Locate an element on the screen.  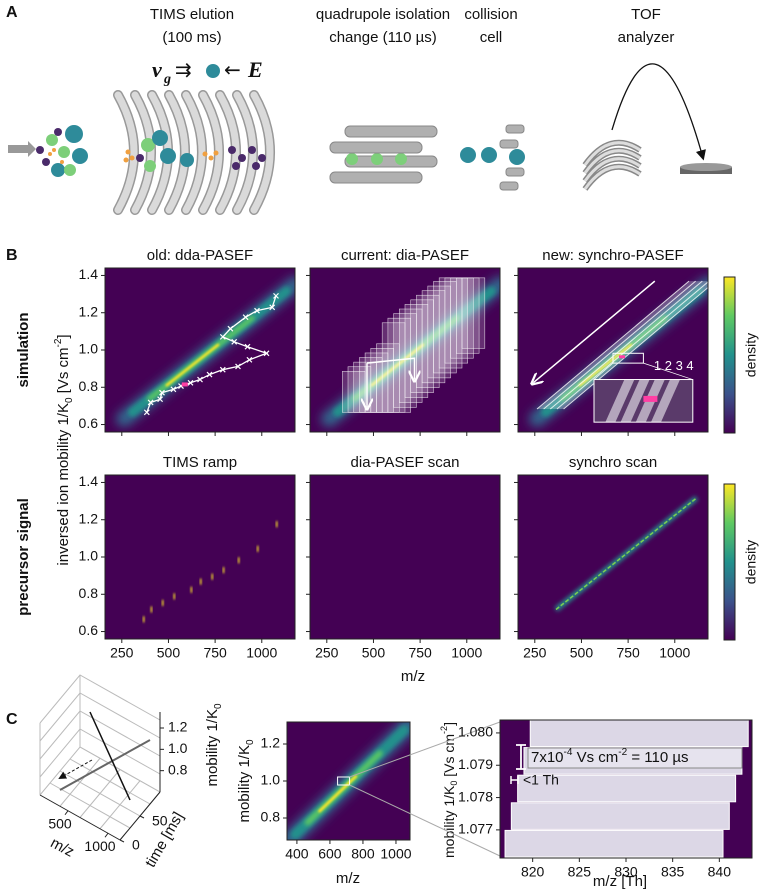
panel-title: TIMS ramp is located at coordinates (200, 462).